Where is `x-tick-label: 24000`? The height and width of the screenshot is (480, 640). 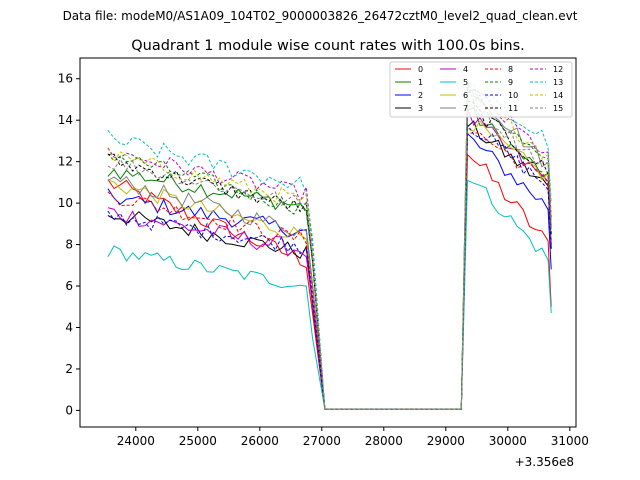 x-tick-label: 24000 is located at coordinates (136, 441).